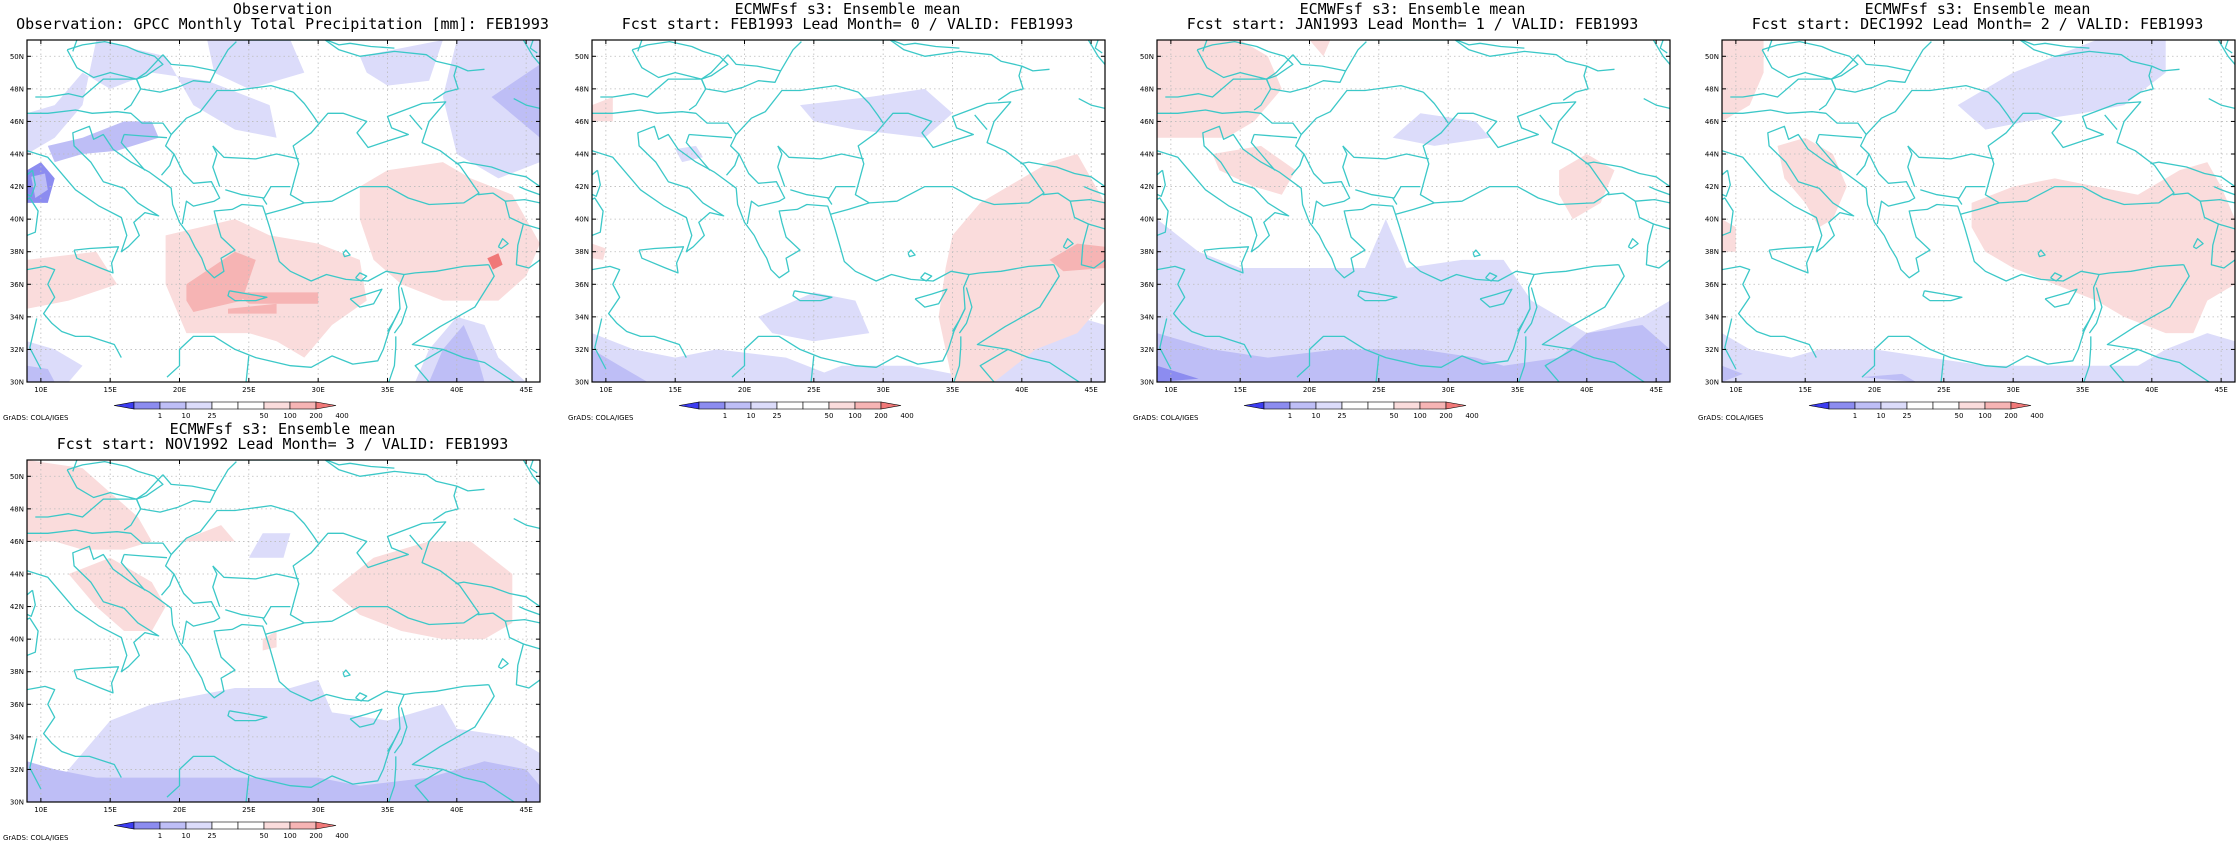 The width and height of the screenshot is (2240, 842). Describe the element at coordinates (525, 810) in the screenshot. I see `x-tick-label: 45E` at that location.